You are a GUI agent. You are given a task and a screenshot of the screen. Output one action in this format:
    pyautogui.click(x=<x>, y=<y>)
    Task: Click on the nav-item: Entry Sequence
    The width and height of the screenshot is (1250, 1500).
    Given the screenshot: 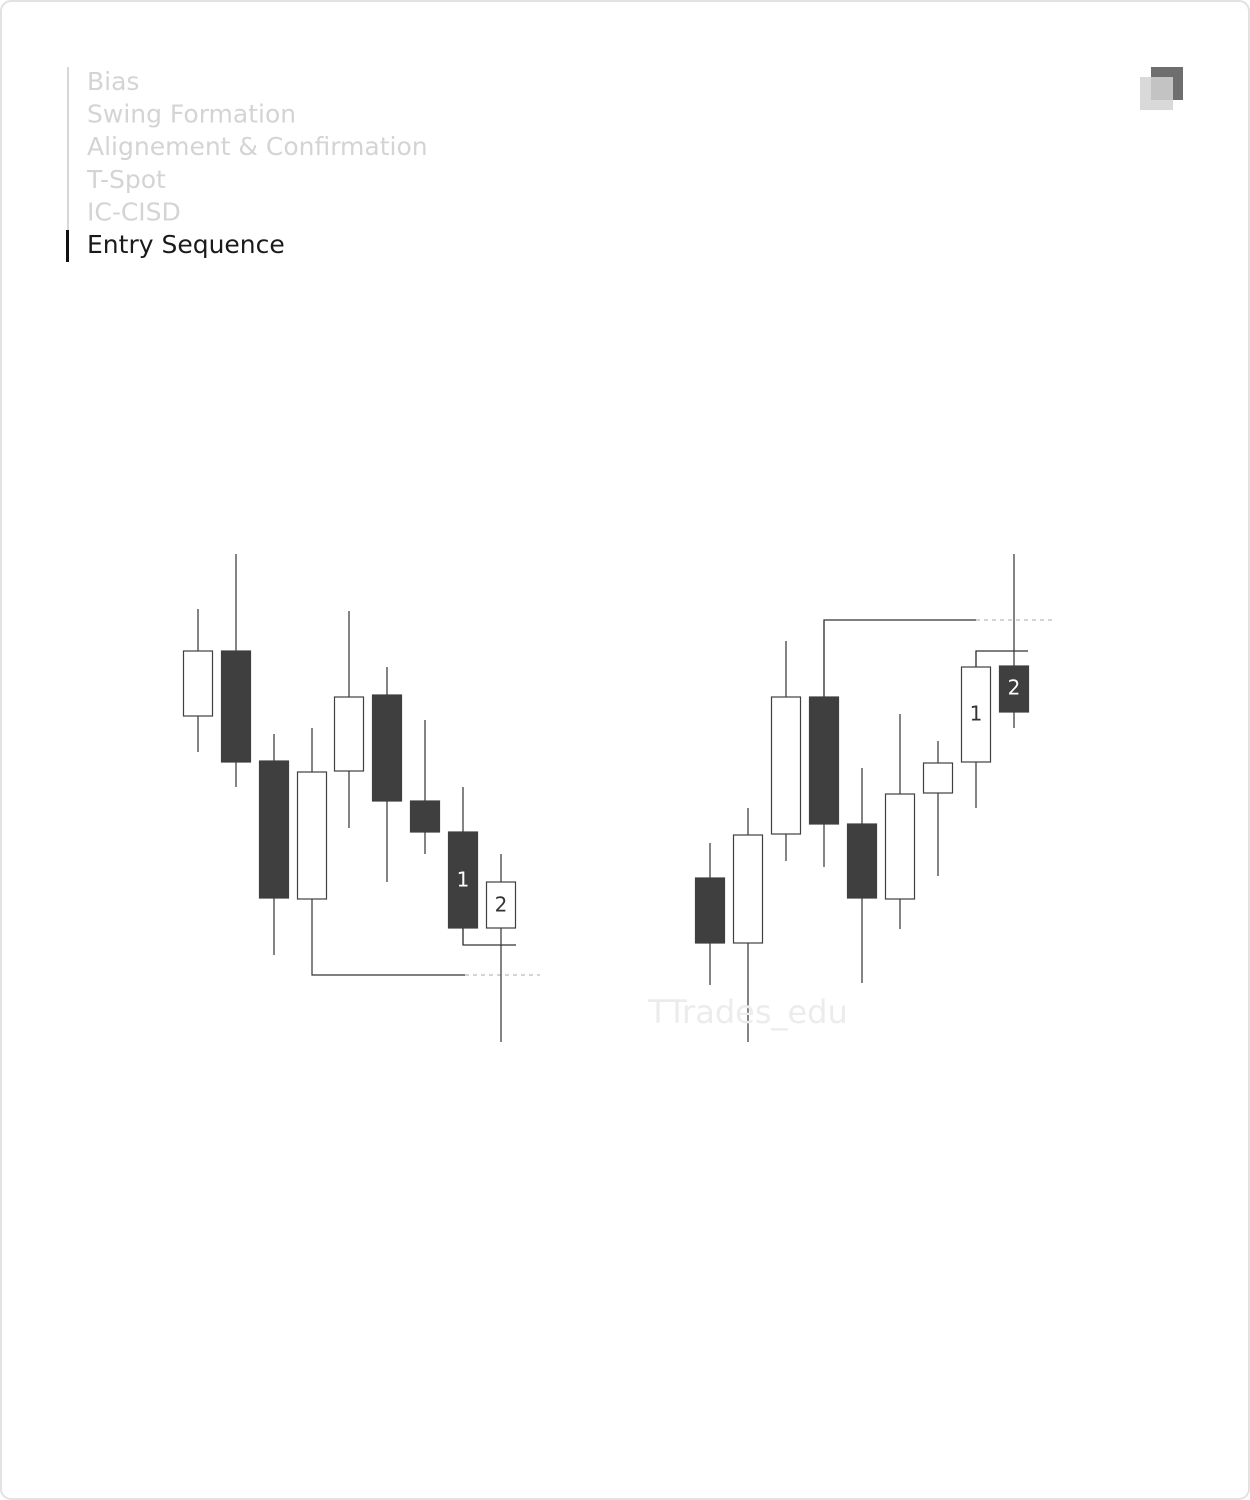 What is the action you would take?
    pyautogui.click(x=186, y=244)
    